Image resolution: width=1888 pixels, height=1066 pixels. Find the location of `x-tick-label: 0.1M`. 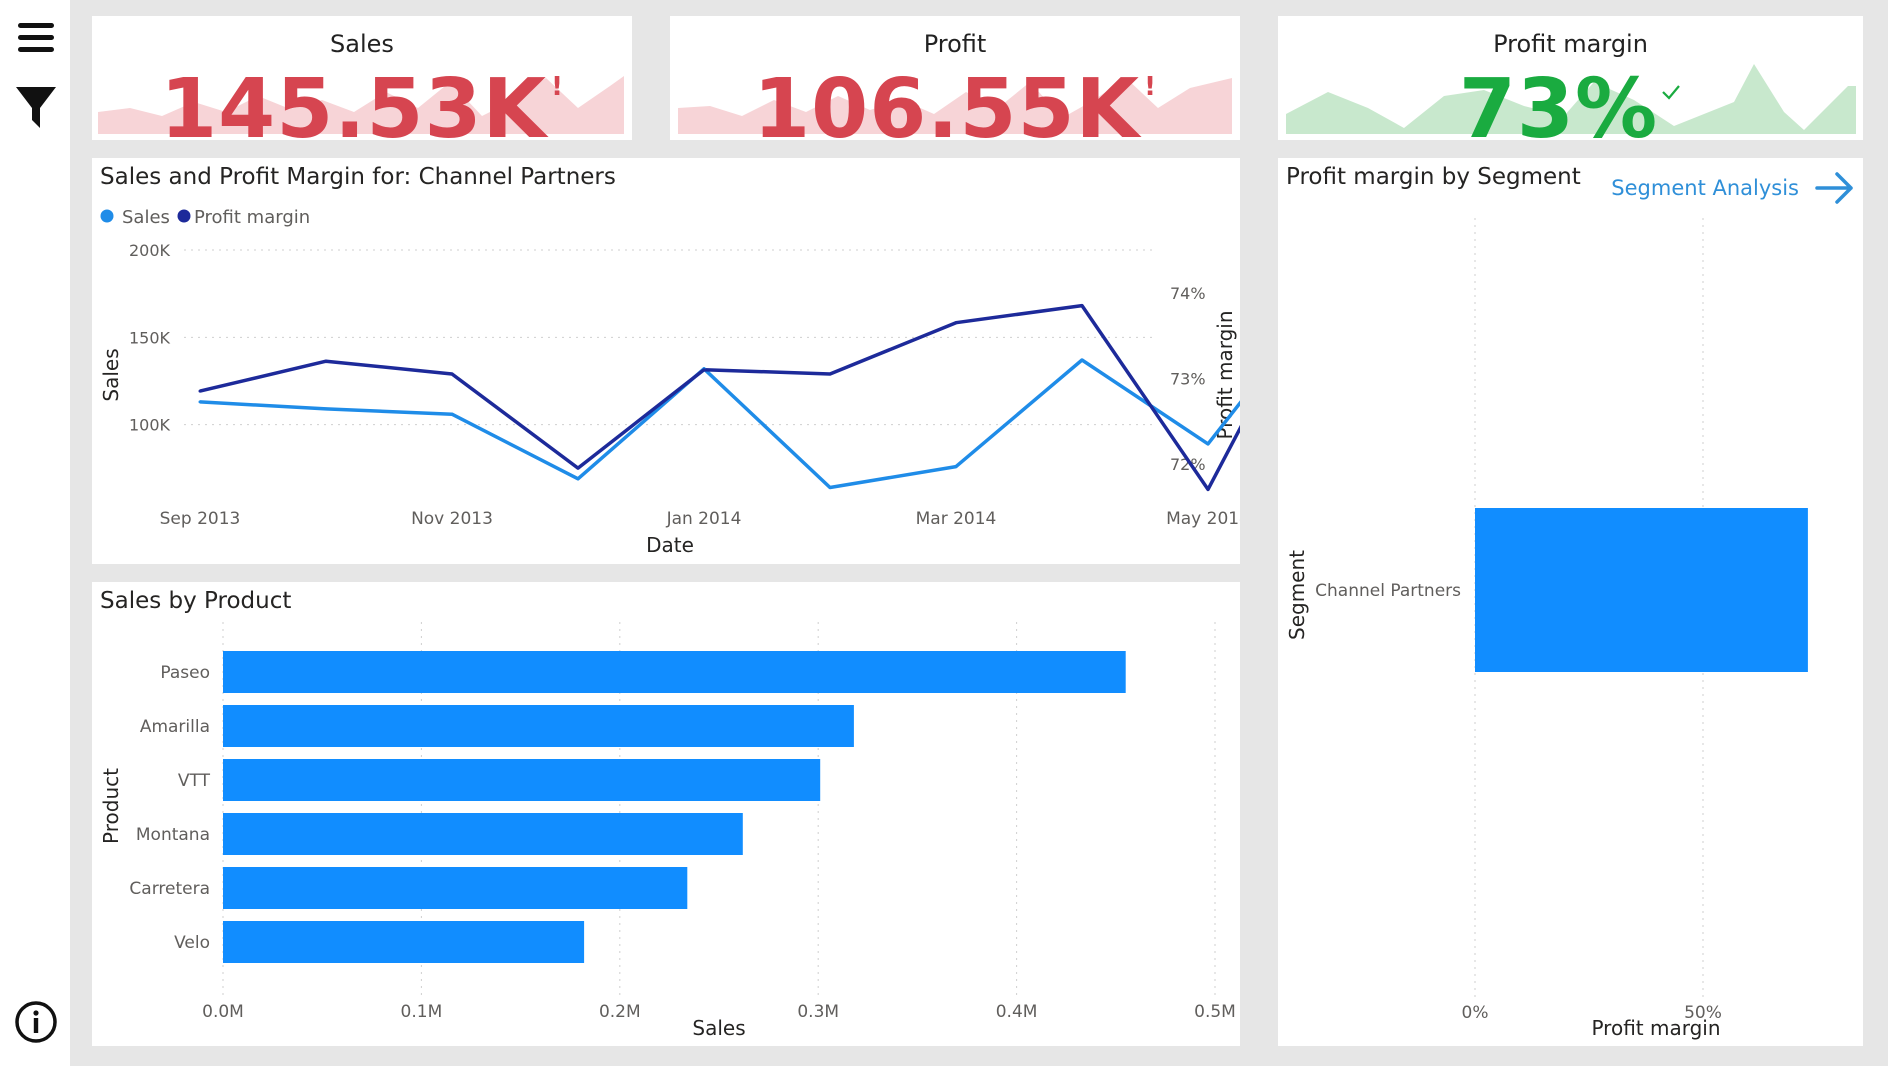

x-tick-label: 0.1M is located at coordinates (422, 1012).